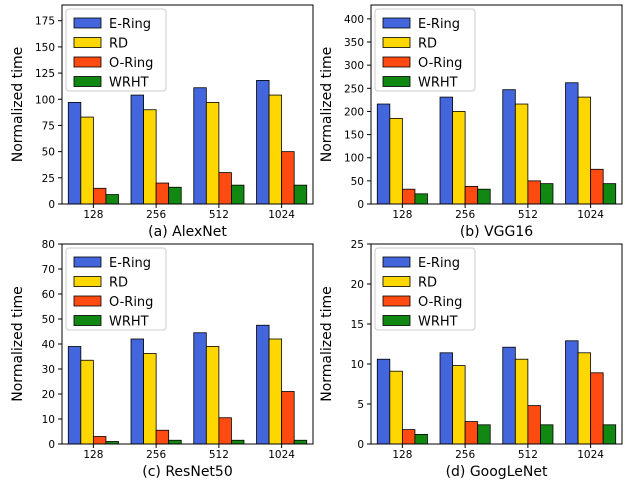 This screenshot has height=483, width=639. Describe the element at coordinates (45, 100) in the screenshot. I see `y-tick-label: 100` at that location.